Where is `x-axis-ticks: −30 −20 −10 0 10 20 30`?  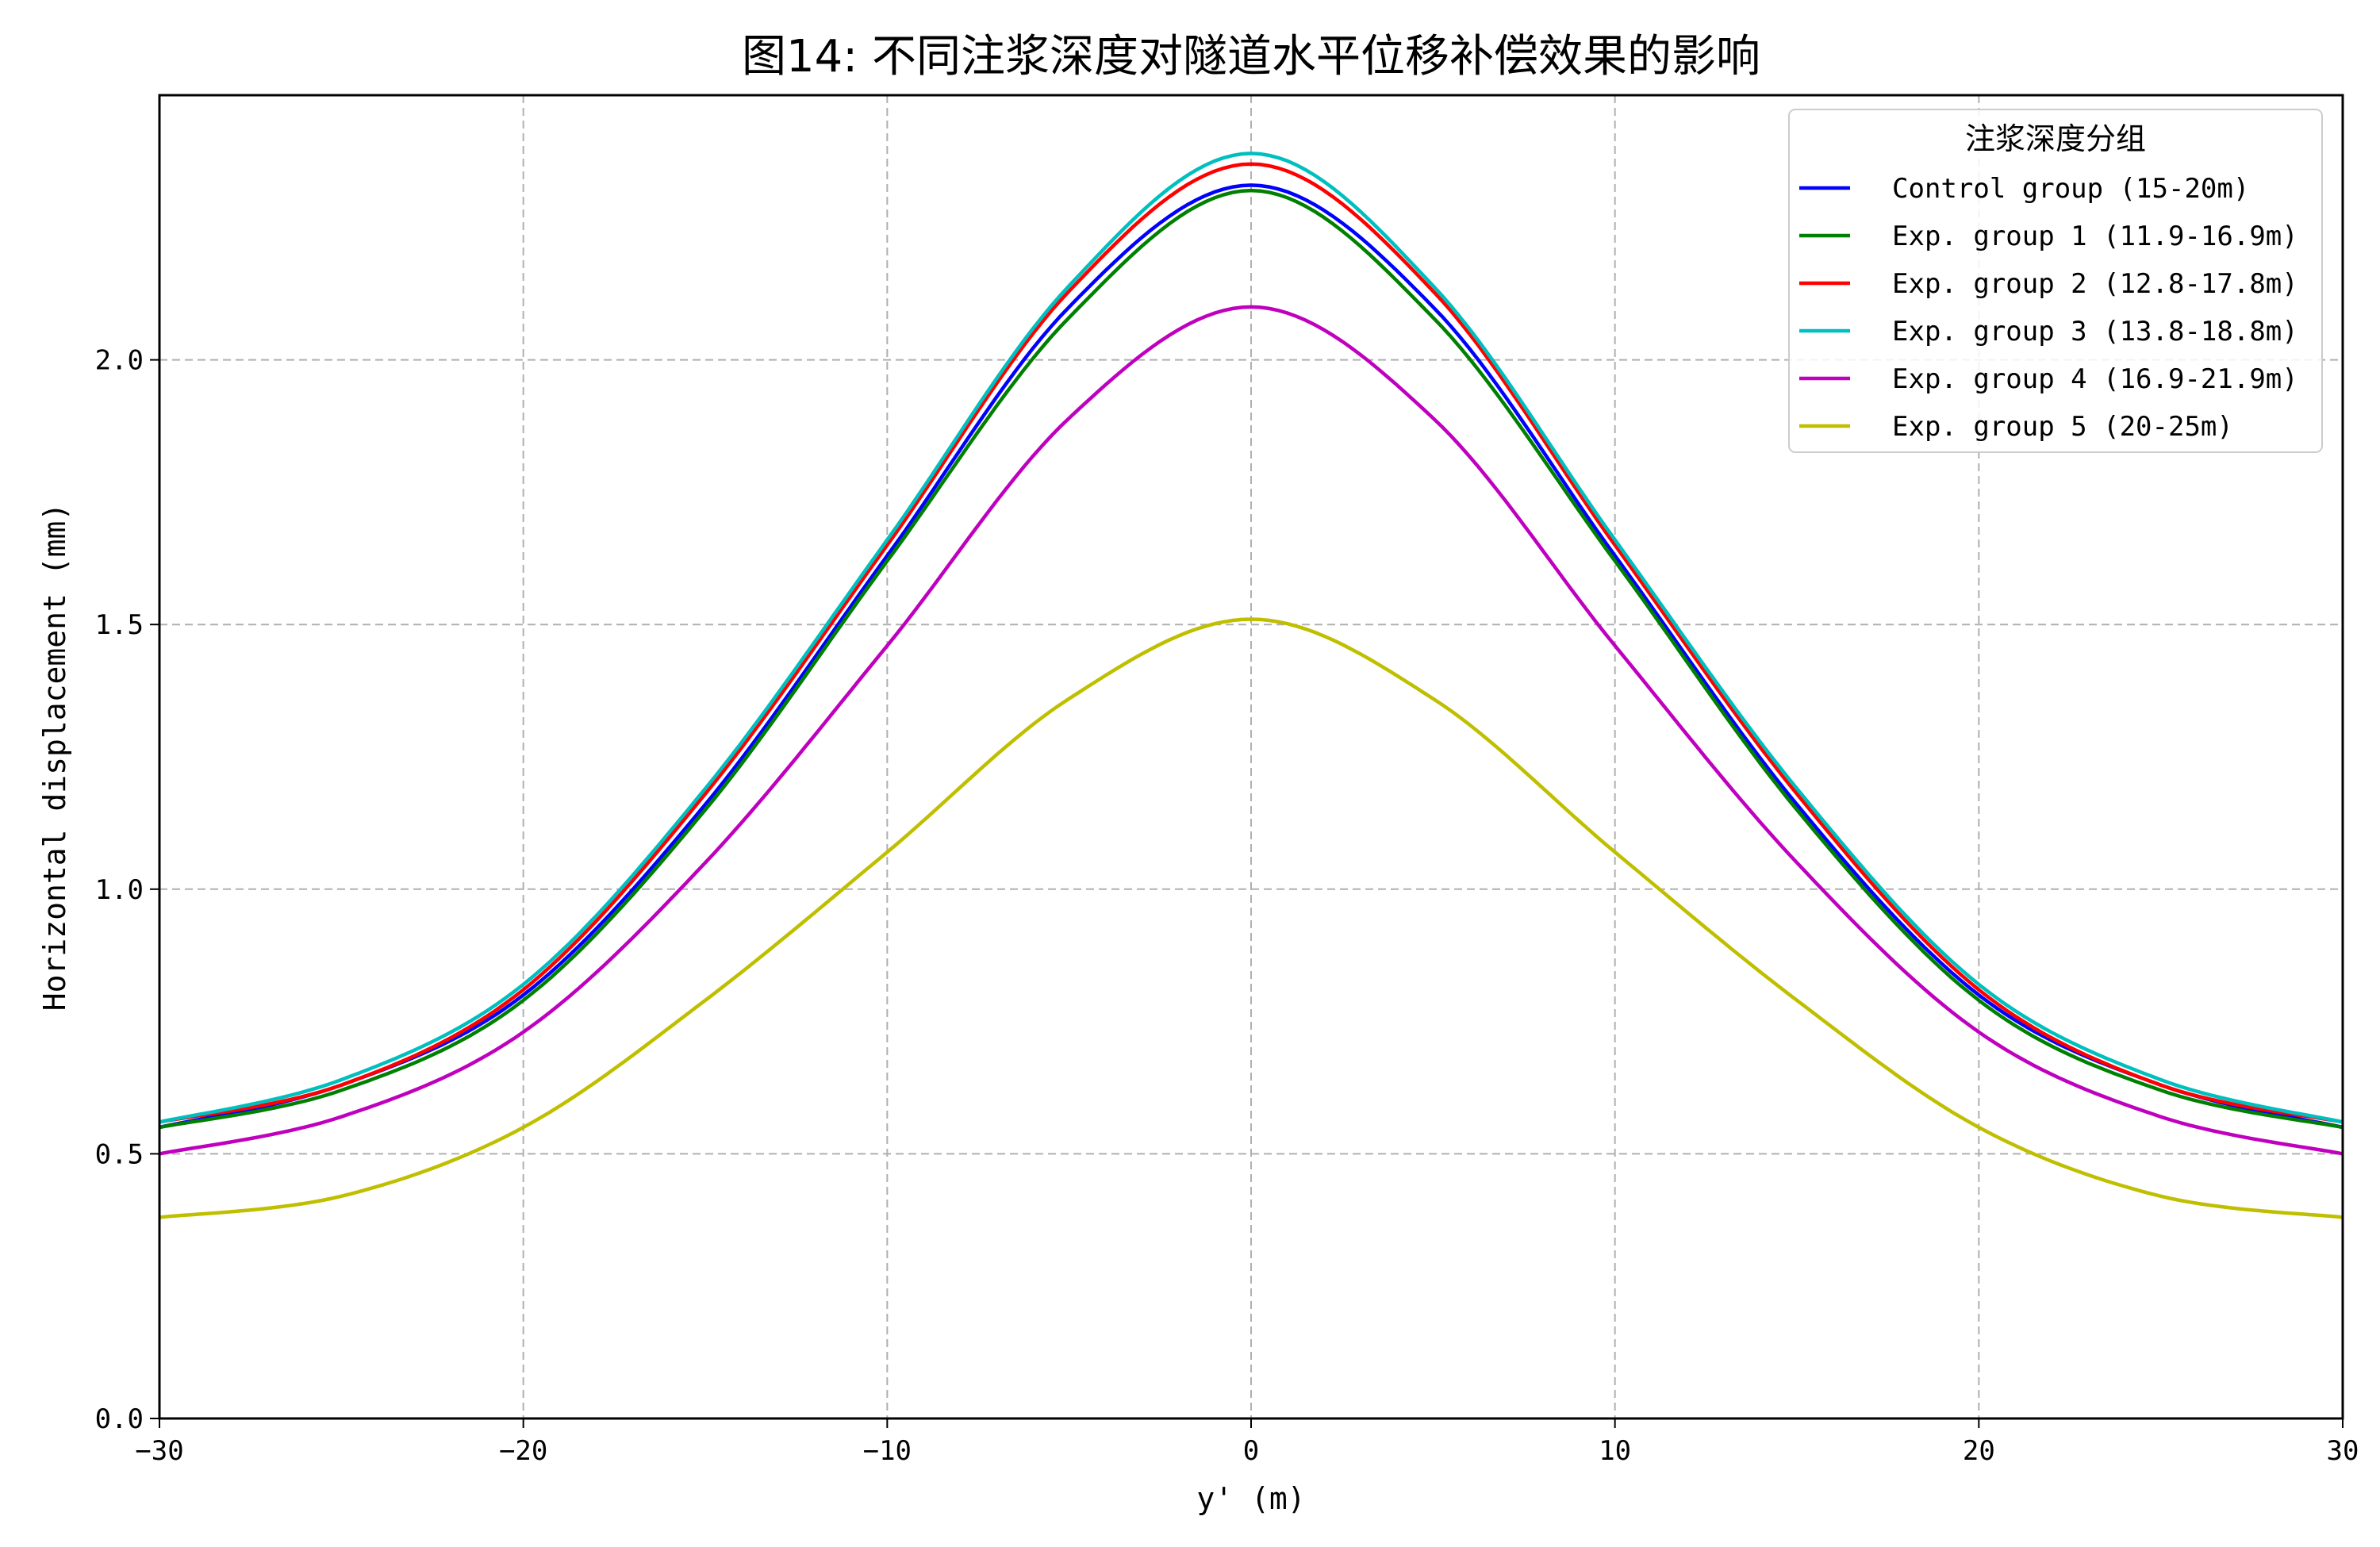
x-axis-ticks: −30 −20 −10 0 10 20 30 is located at coordinates (1247, 1442).